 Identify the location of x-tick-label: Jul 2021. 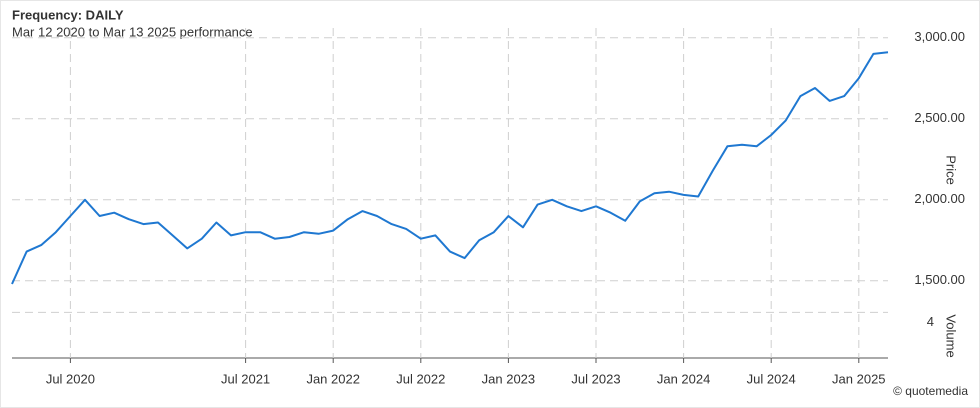
(245, 378).